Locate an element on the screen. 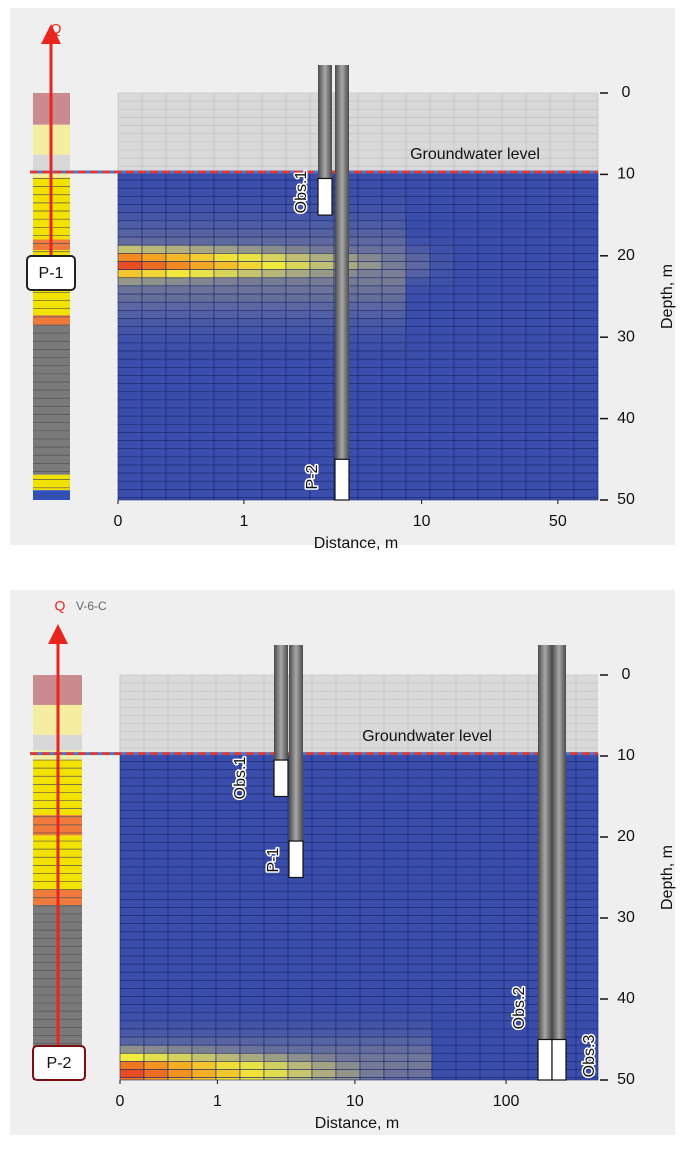 Image resolution: width=687 pixels, height=1154 pixels. y-tick-label: 20 is located at coordinates (626, 836).